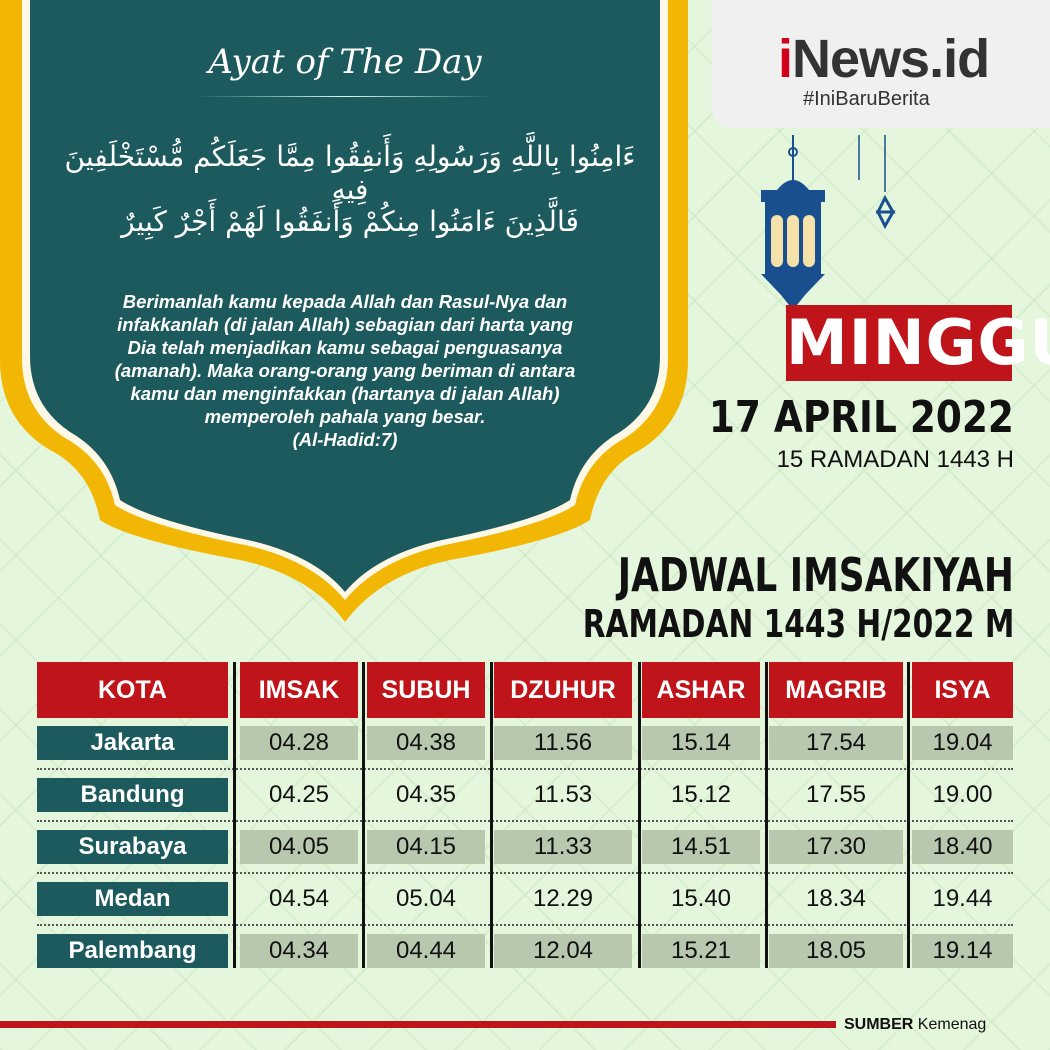 The width and height of the screenshot is (1050, 1050). Describe the element at coordinates (426, 951) in the screenshot. I see `time-cell: 04.44` at that location.